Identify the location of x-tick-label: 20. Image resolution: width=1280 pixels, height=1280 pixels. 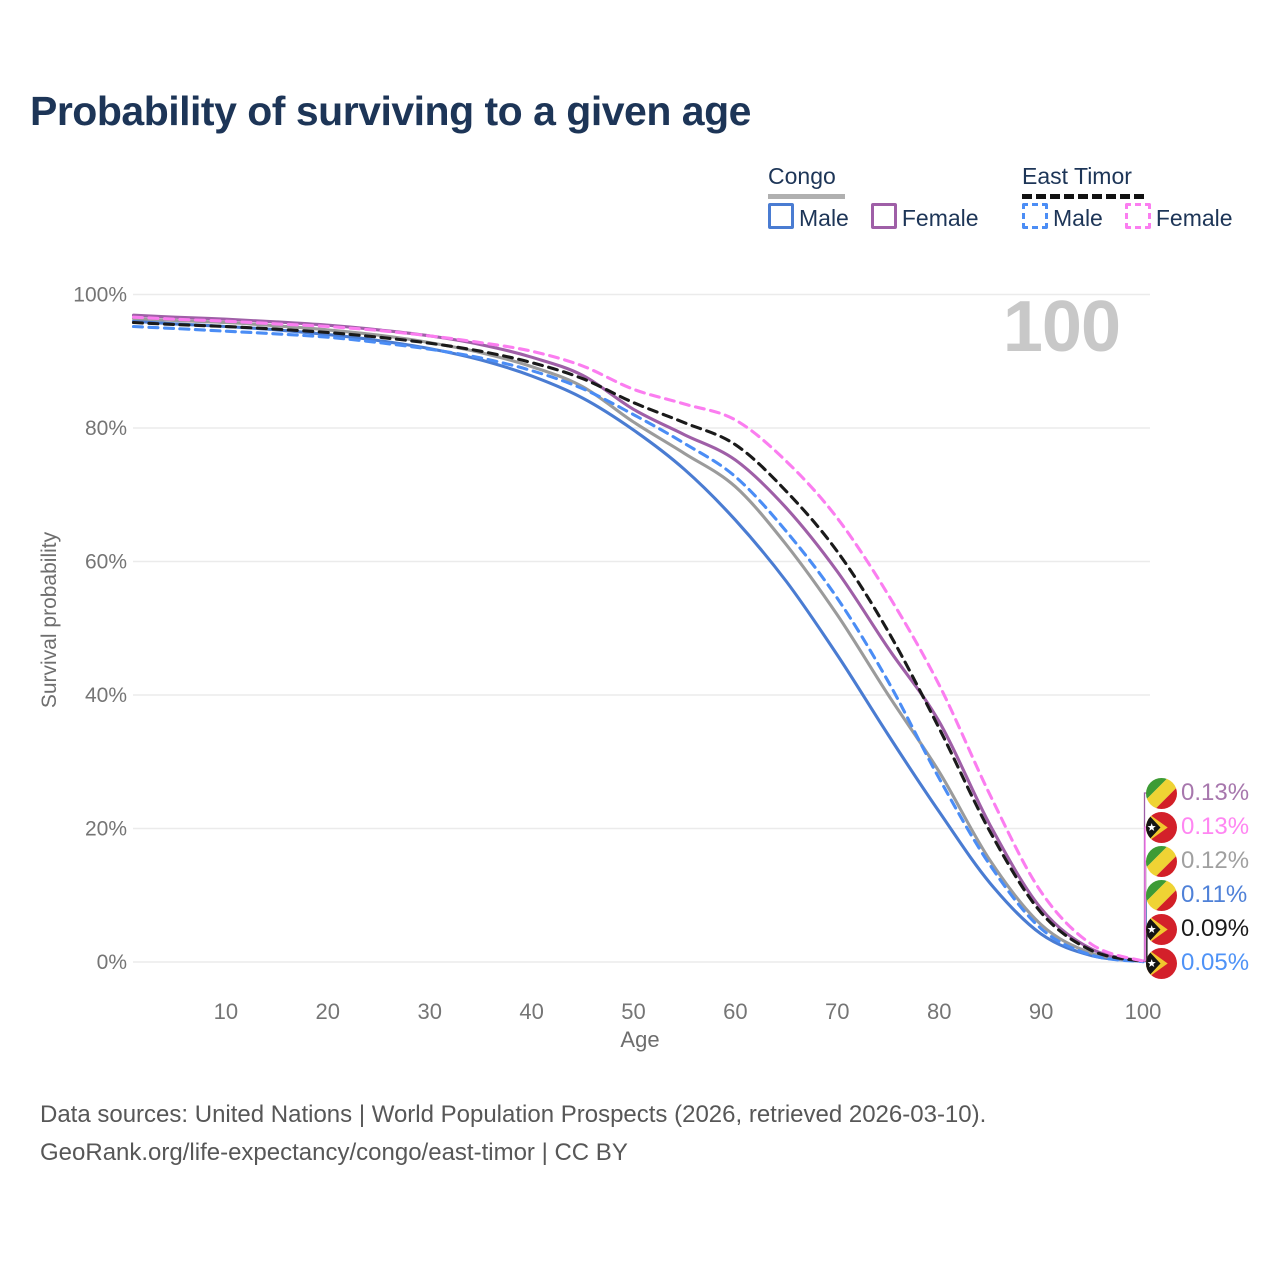
(328, 1011).